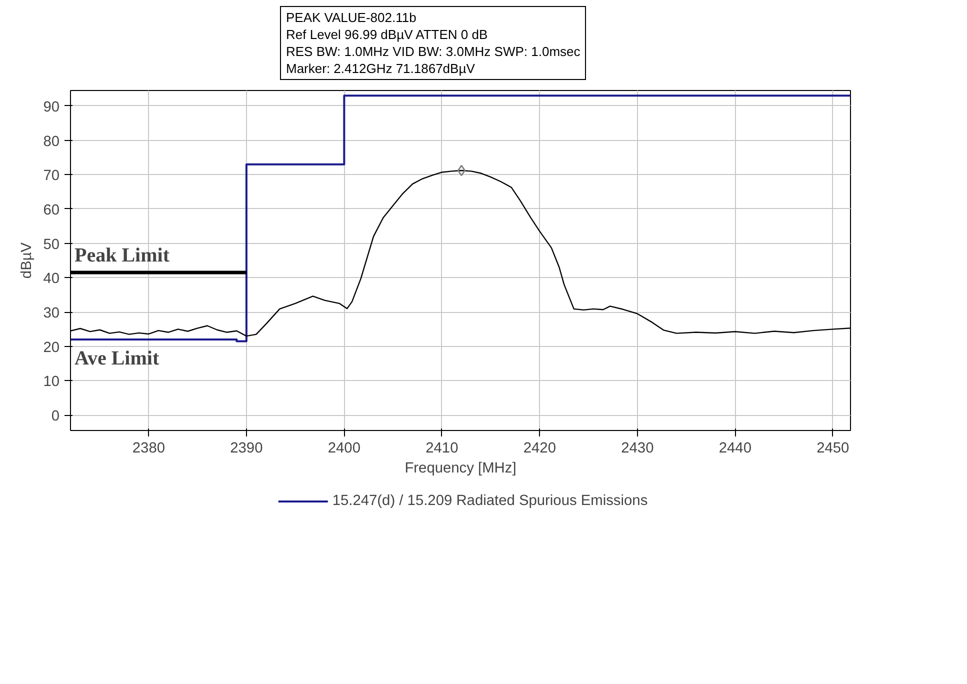 The width and height of the screenshot is (967, 684). I want to click on y-tick-label: 90, so click(51, 107).